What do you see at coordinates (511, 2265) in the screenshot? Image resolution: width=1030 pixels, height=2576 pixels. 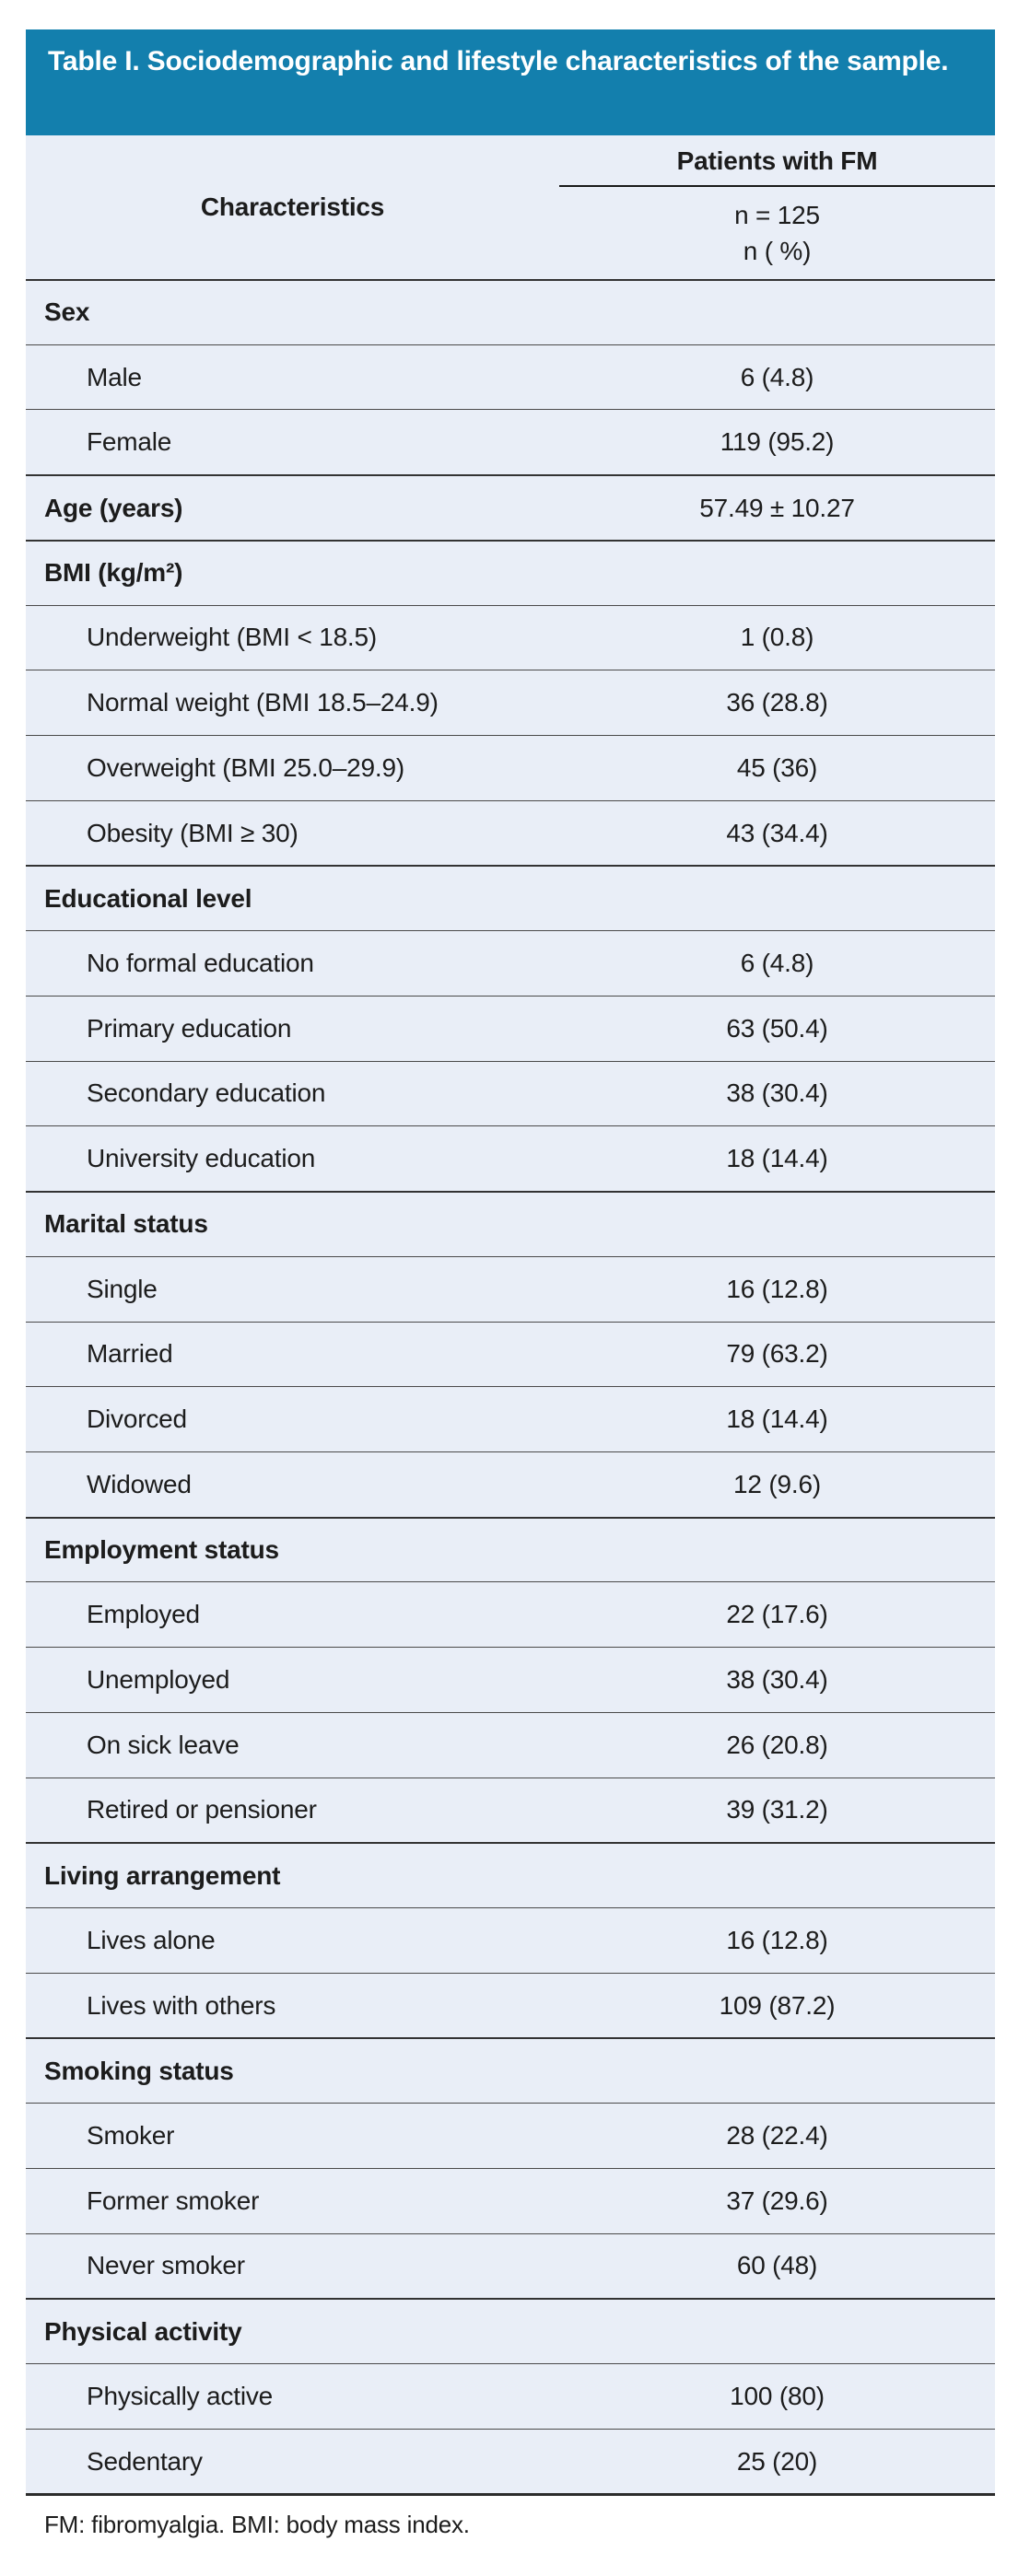 I see `table-row: Never smoker 60 (48)` at bounding box center [511, 2265].